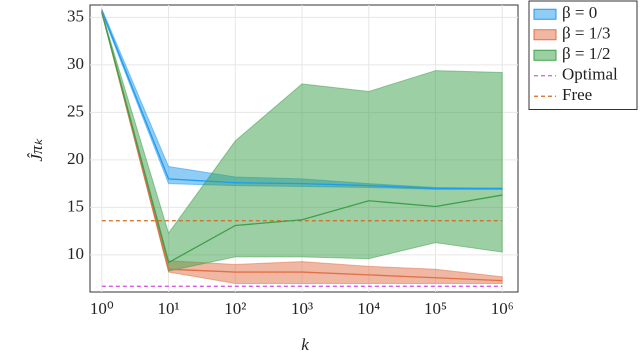 The image size is (640, 356). I want to click on x-tick-label: 10⁴, so click(368, 308).